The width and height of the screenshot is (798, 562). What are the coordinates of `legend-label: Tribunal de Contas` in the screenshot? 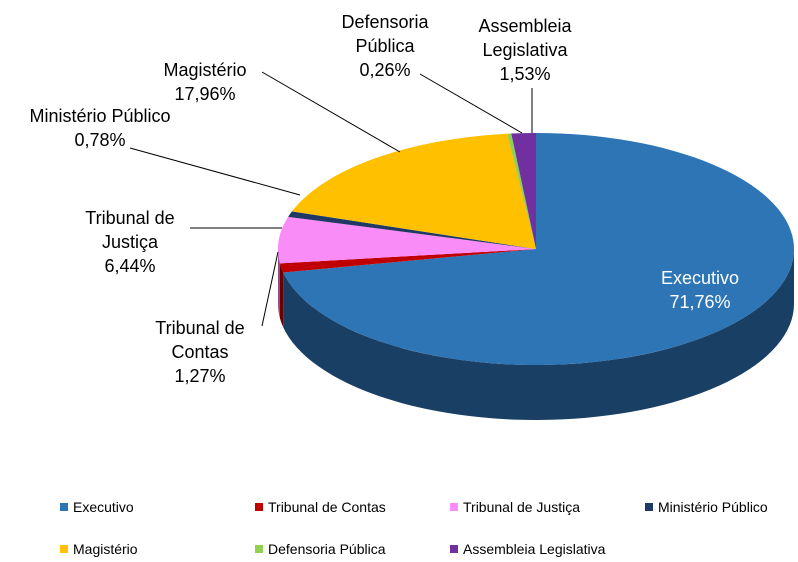 It's located at (327, 507).